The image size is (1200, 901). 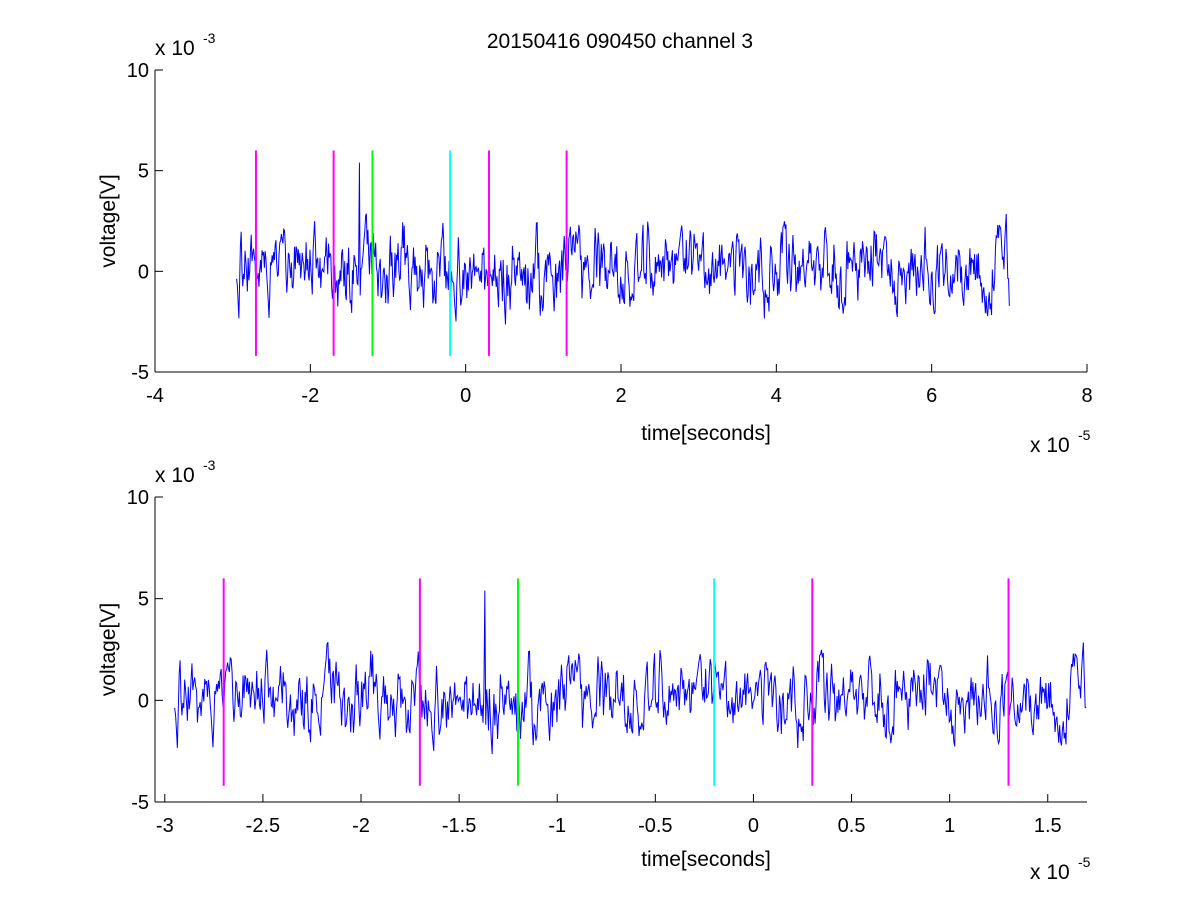 What do you see at coordinates (852, 826) in the screenshot?
I see `x-tick-label: 0.5` at bounding box center [852, 826].